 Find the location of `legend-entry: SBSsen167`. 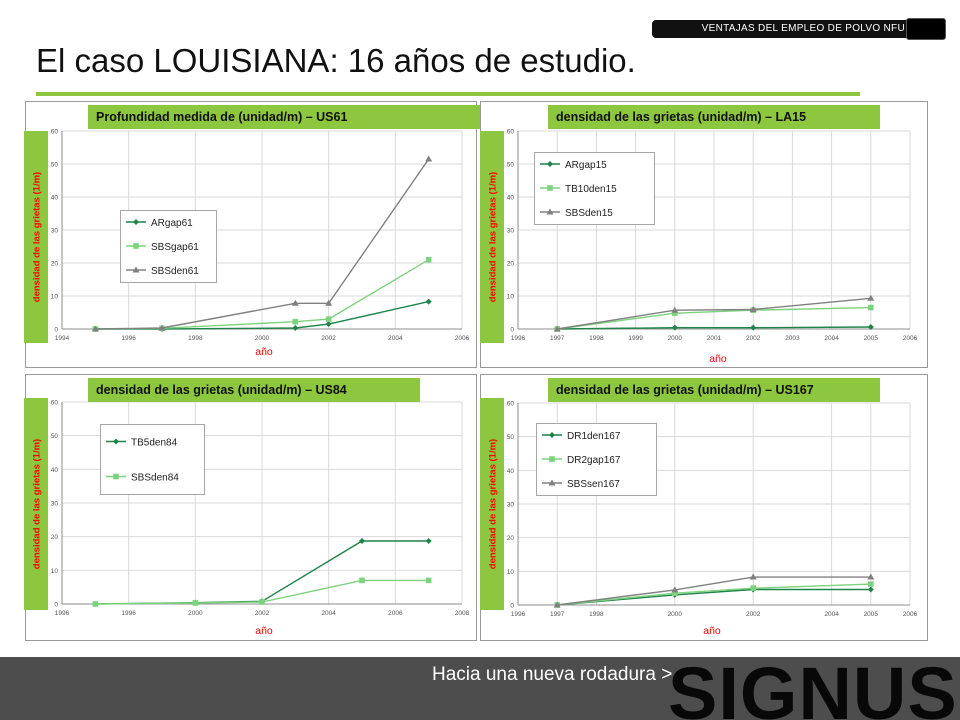

legend-entry: SBSsen167 is located at coordinates (593, 484).